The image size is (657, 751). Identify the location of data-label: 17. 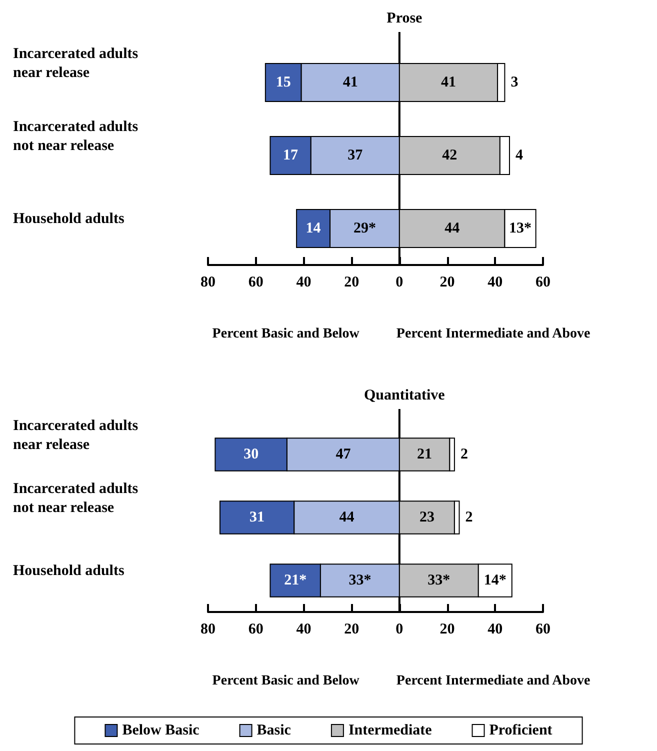
(291, 156).